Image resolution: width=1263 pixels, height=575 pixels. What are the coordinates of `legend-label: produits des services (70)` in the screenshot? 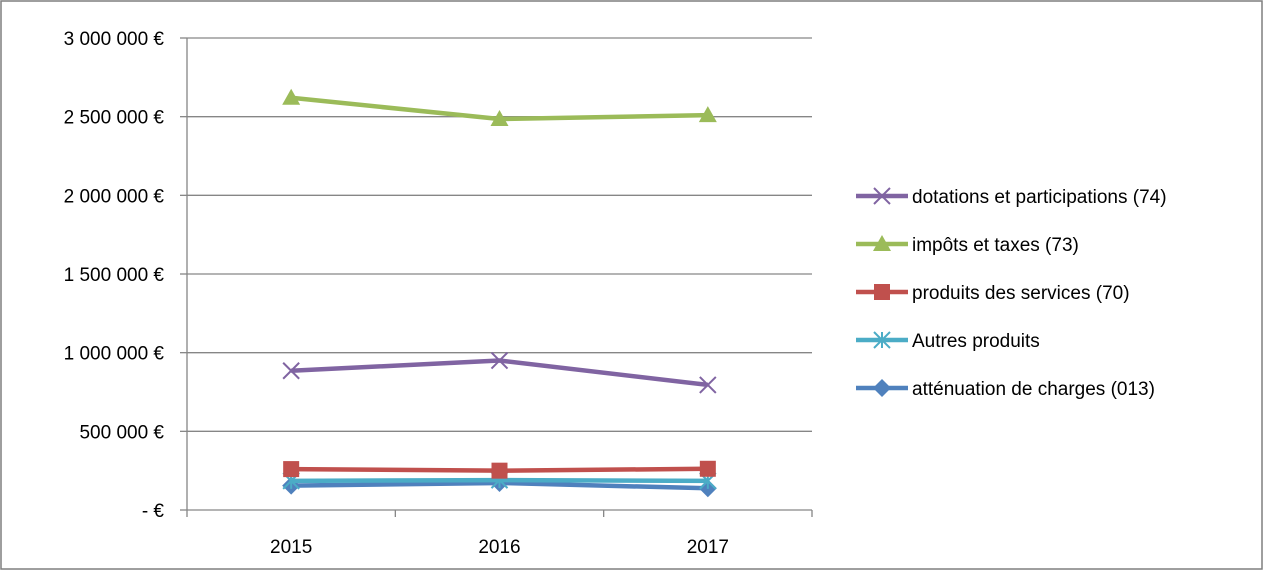 It's located at (1021, 293).